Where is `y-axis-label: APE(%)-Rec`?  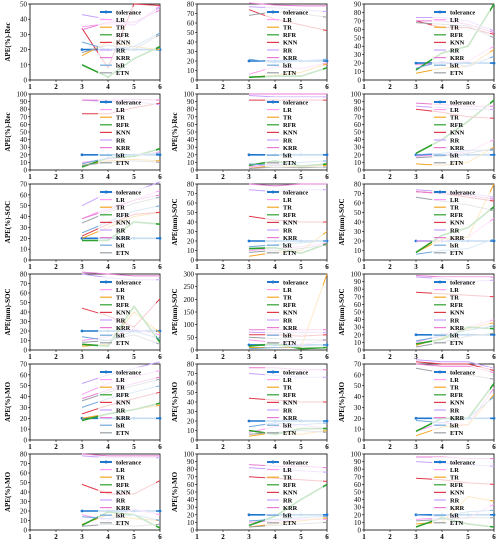 y-axis-label: APE(%)-Rec is located at coordinates (175, 131).